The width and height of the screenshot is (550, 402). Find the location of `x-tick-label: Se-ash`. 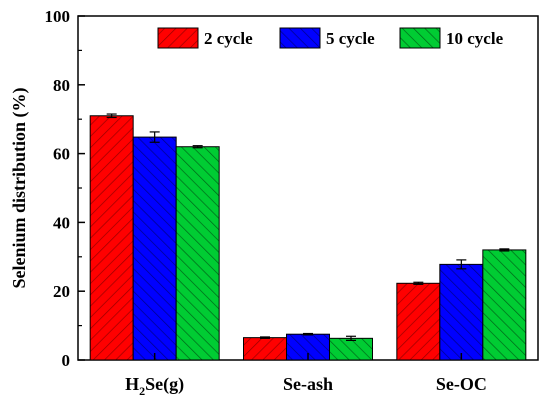

x-tick-label: Se-ash is located at coordinates (308, 384).